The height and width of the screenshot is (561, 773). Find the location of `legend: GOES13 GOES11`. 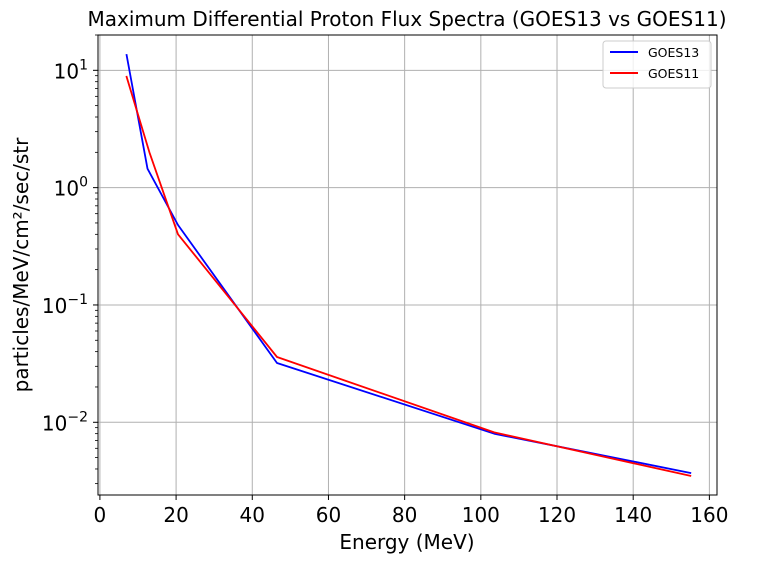

legend: GOES13 GOES11 is located at coordinates (657, 64).